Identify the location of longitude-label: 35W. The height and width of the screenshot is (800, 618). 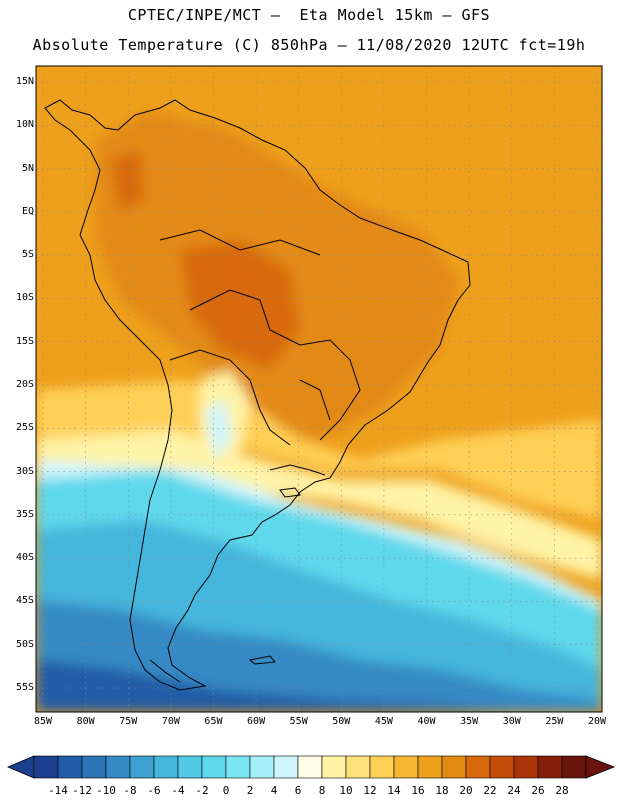
(469, 721).